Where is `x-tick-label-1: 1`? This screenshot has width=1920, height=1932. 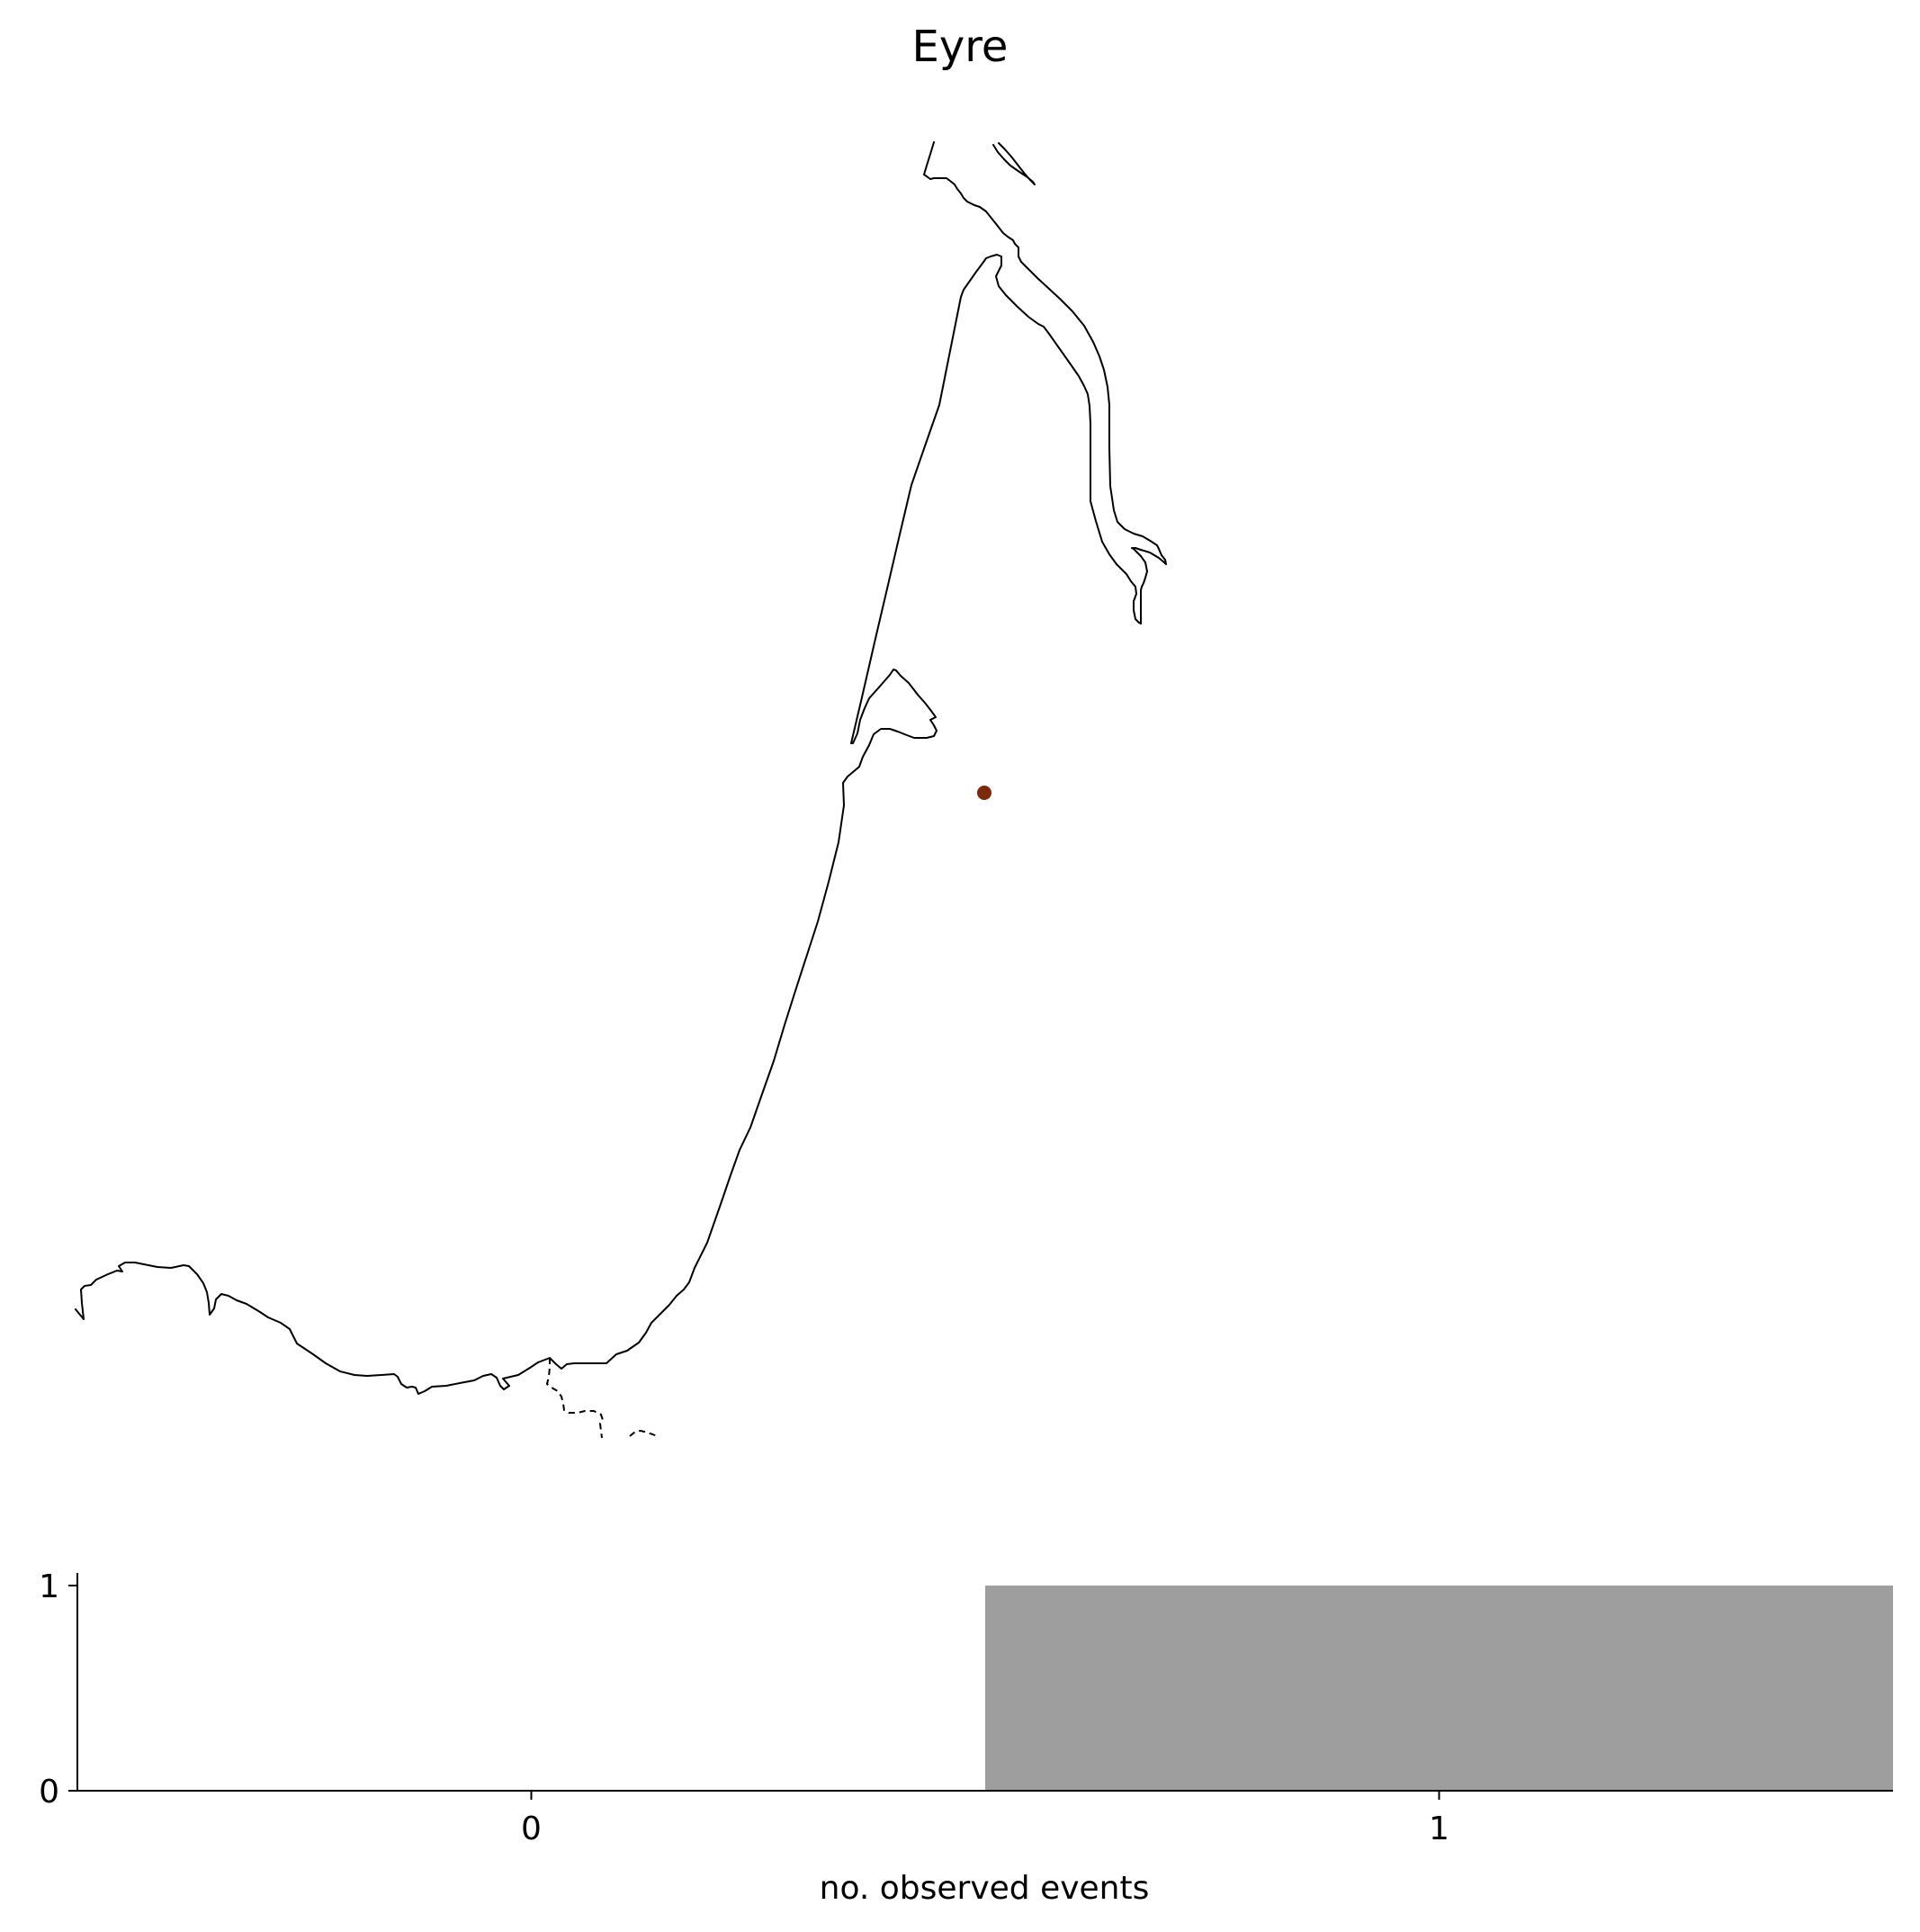
x-tick-label-1: 1 is located at coordinates (1439, 1829).